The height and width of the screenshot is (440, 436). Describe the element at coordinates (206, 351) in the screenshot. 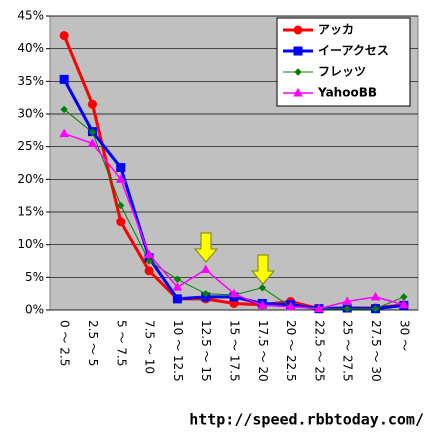

I see `x-tick-label: 12.5 ～ 15` at that location.